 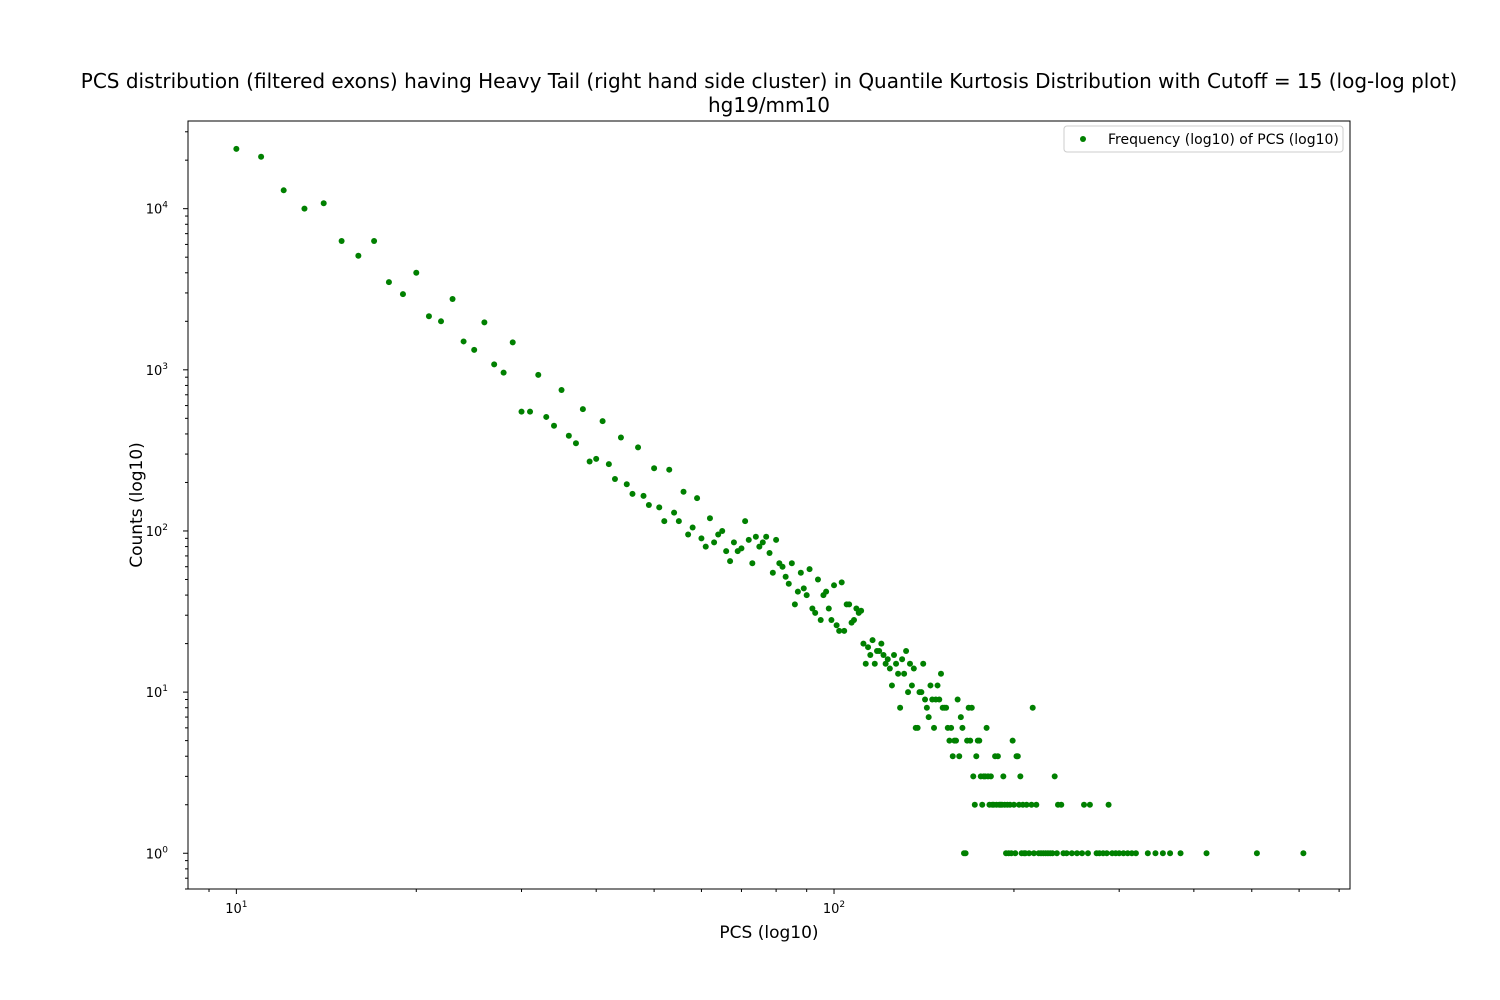 What do you see at coordinates (834, 908) in the screenshot?
I see `x-tick-label: 102` at bounding box center [834, 908].